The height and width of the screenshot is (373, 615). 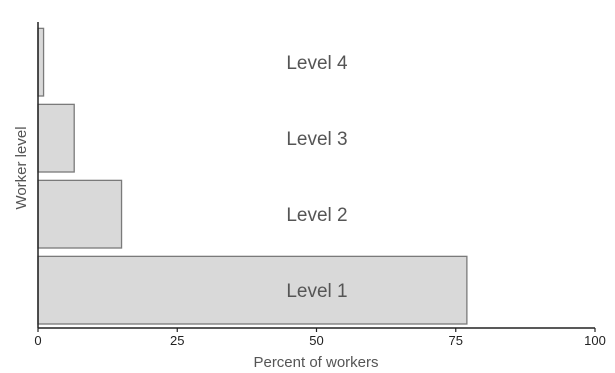 What do you see at coordinates (456, 340) in the screenshot?
I see `x-tick-label: 75` at bounding box center [456, 340].